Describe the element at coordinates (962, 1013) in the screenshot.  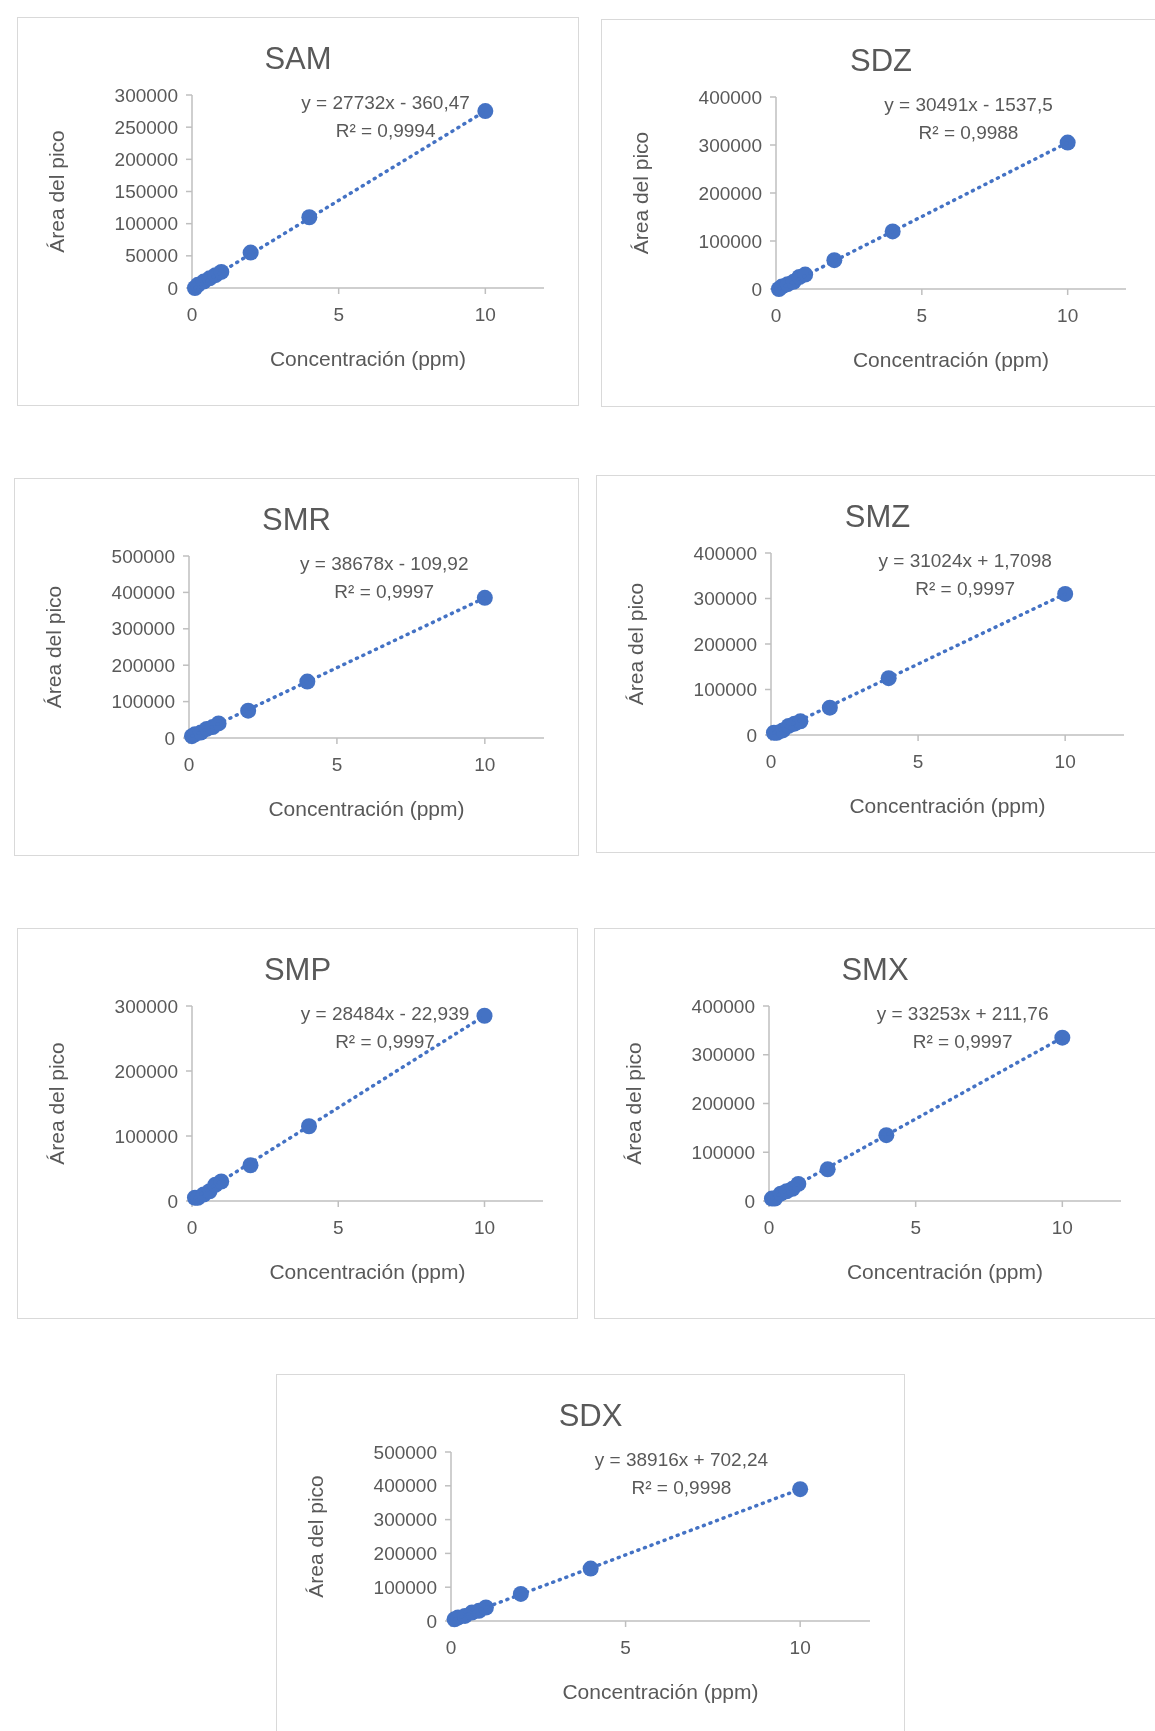
I see `annotation: y = 33253x + 211,76` at that location.